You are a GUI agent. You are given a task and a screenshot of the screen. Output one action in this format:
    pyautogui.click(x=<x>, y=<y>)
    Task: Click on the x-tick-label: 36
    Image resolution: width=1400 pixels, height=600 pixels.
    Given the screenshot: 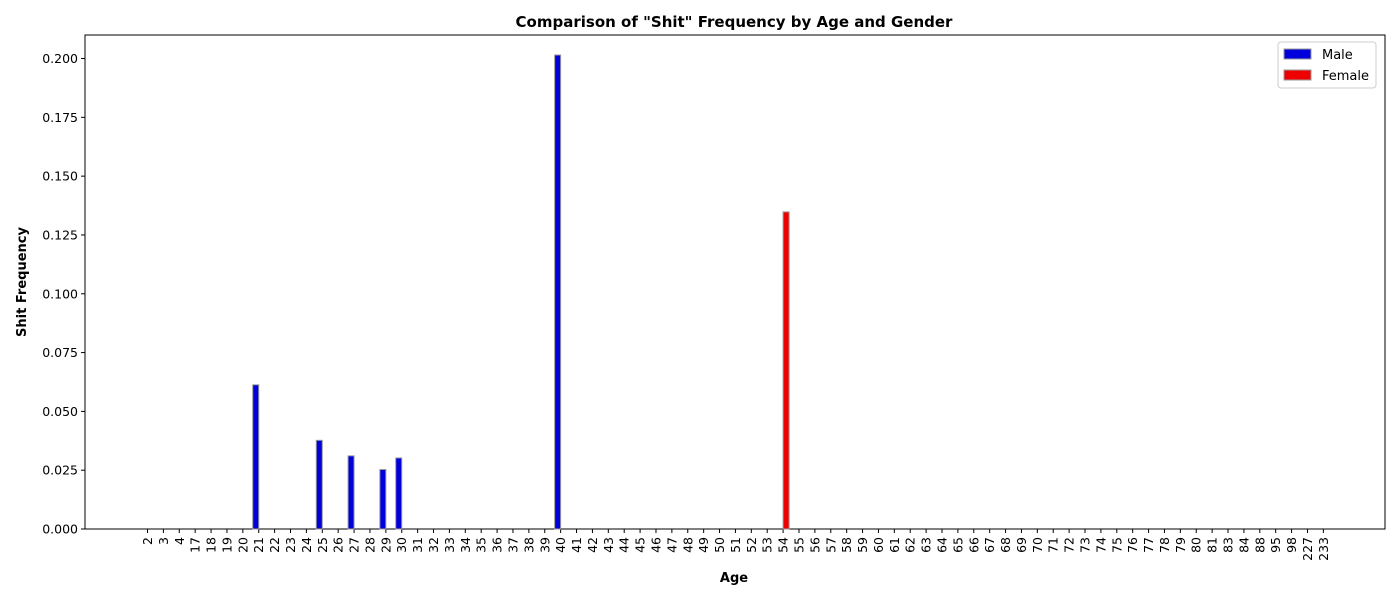 What is the action you would take?
    pyautogui.click(x=497, y=545)
    